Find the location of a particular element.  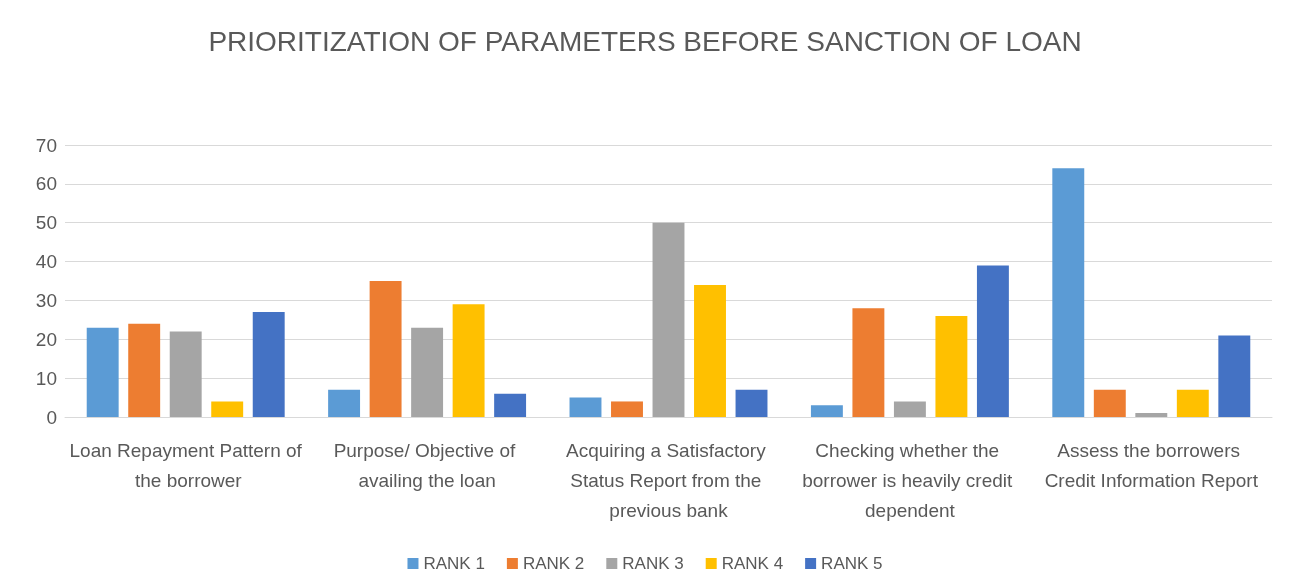

y-tick-label: 50 is located at coordinates (46, 223).